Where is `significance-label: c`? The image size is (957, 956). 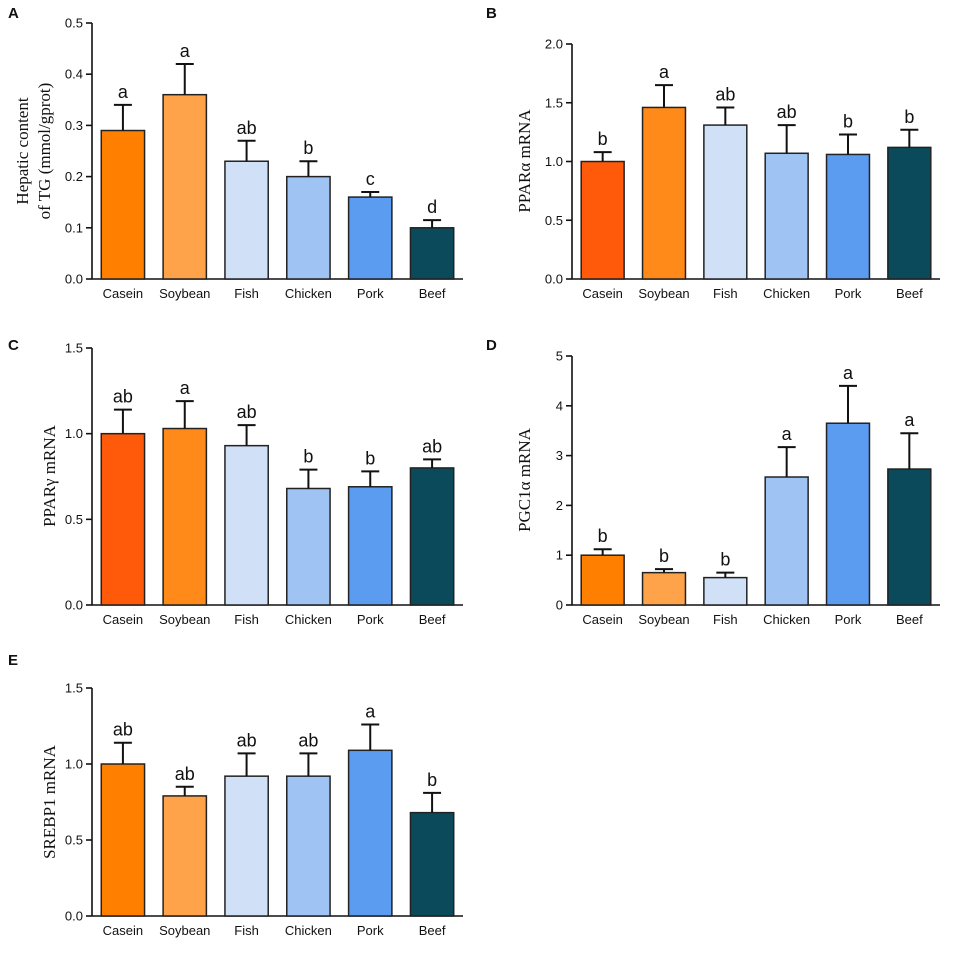 significance-label: c is located at coordinates (370, 179).